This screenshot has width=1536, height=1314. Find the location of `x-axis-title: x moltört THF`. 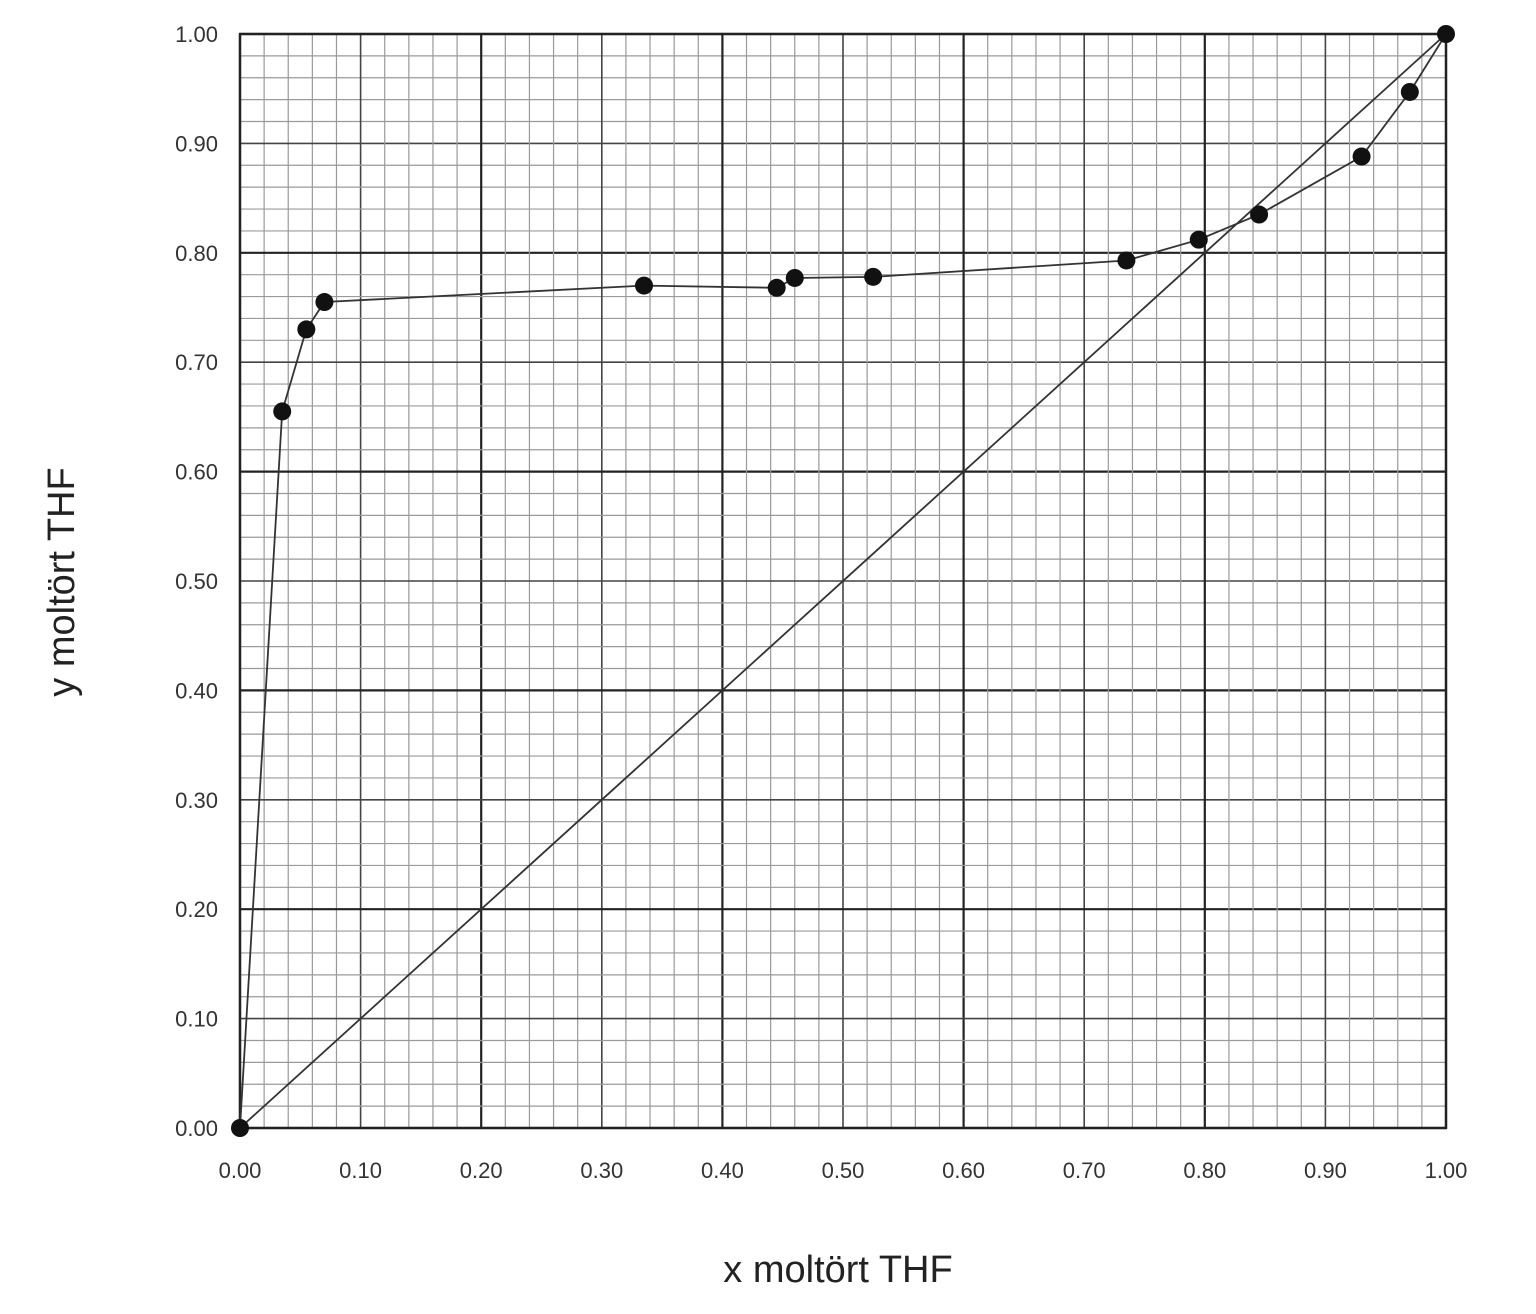

x-axis-title: x moltört THF is located at coordinates (837, 1270).